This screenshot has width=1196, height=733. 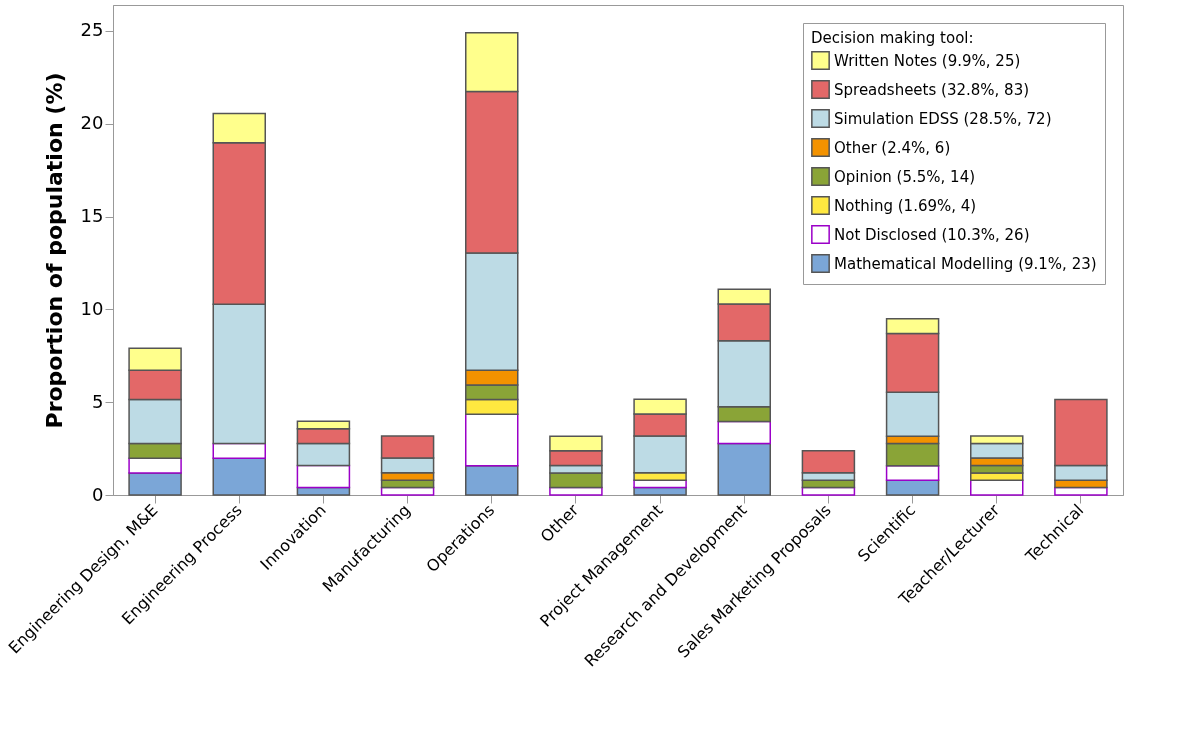 I want to click on legend-label: Not Disclosed (10.3%, 26), so click(x=932, y=234).